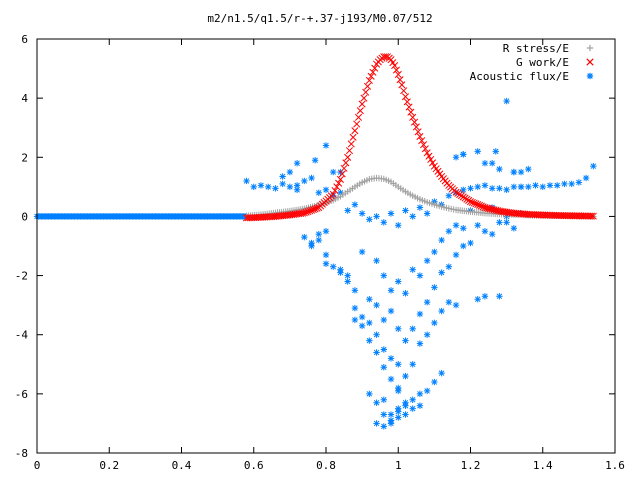 The height and width of the screenshot is (480, 640). Describe the element at coordinates (519, 76) in the screenshot. I see `legend-label-acoustic: Acoustic flux/E` at that location.